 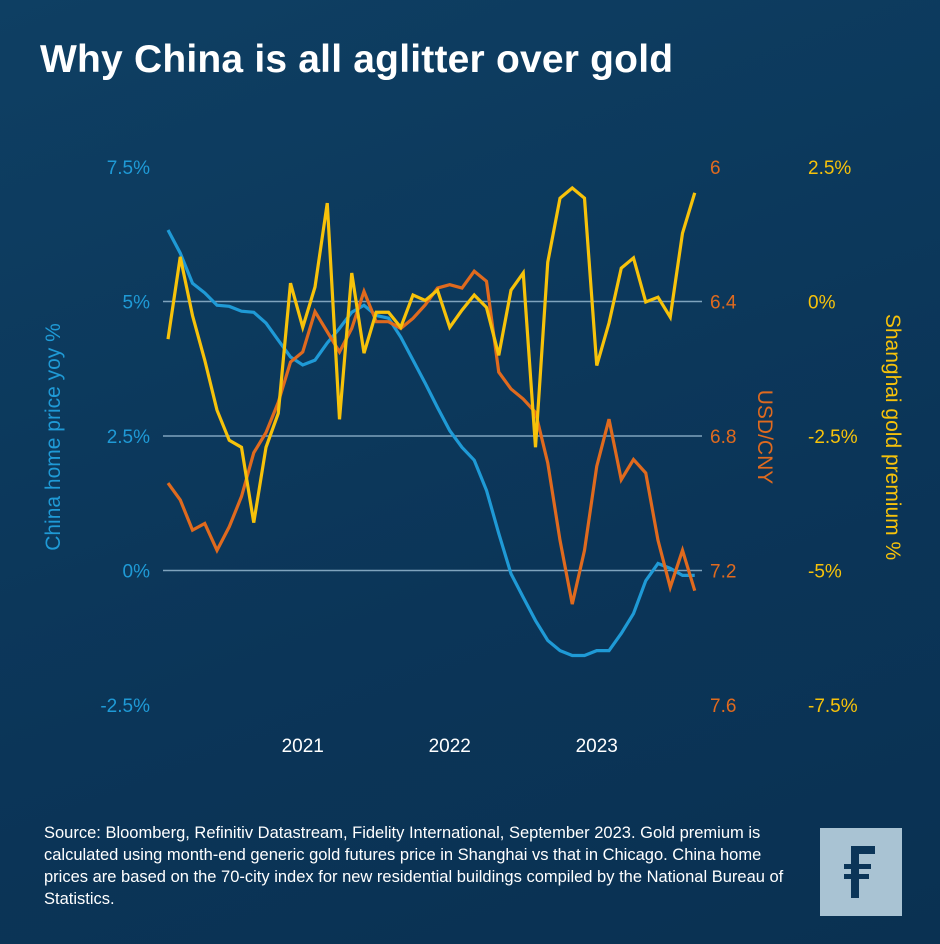 What do you see at coordinates (357, 59) in the screenshot?
I see `chart-title: Why China is all aglitter over gold` at bounding box center [357, 59].